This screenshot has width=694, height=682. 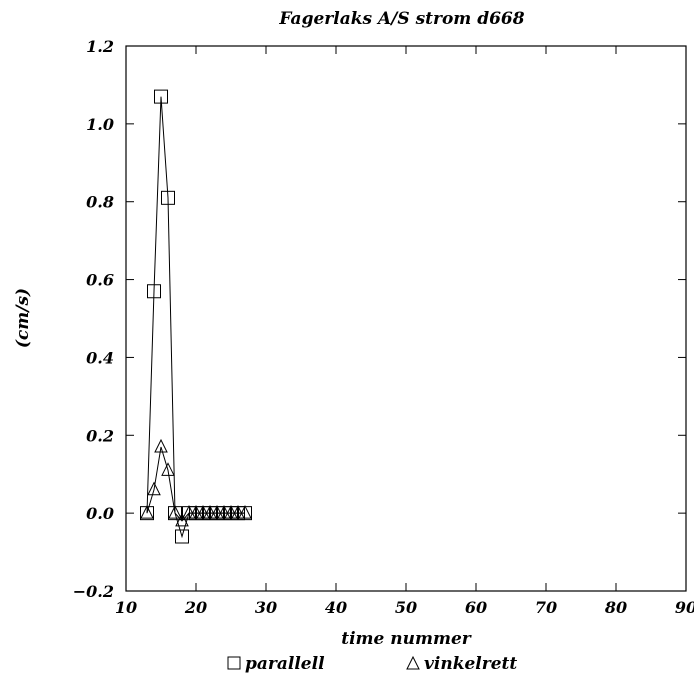 What do you see at coordinates (100, 124) in the screenshot?
I see `y-tick-label: 1.0` at bounding box center [100, 124].